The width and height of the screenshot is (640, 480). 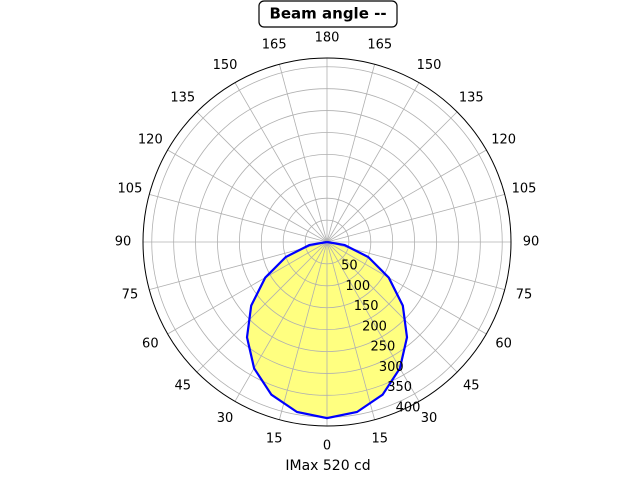 I want to click on r-tick-label: 50, so click(x=349, y=266).